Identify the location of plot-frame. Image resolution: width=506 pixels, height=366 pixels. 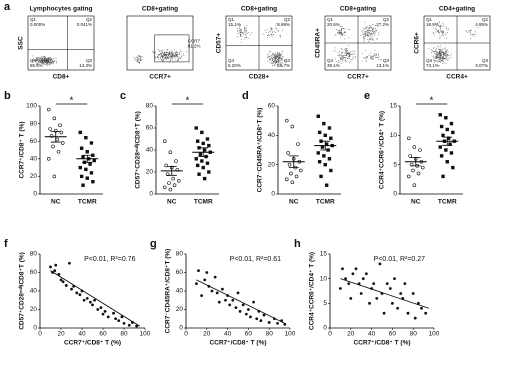
(61, 43).